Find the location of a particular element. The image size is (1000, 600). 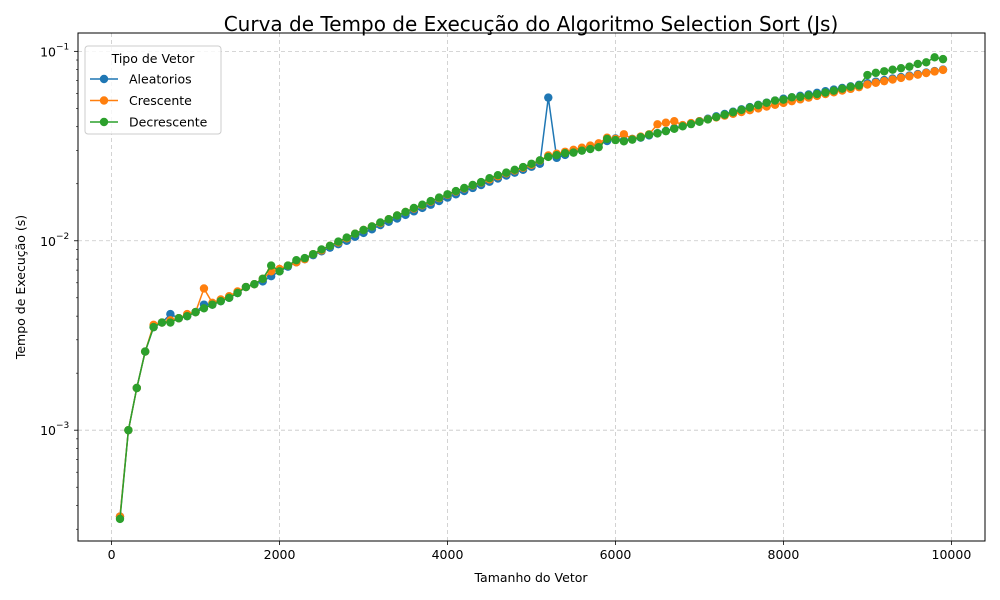

x-tick-label: 2000 is located at coordinates (280, 554).